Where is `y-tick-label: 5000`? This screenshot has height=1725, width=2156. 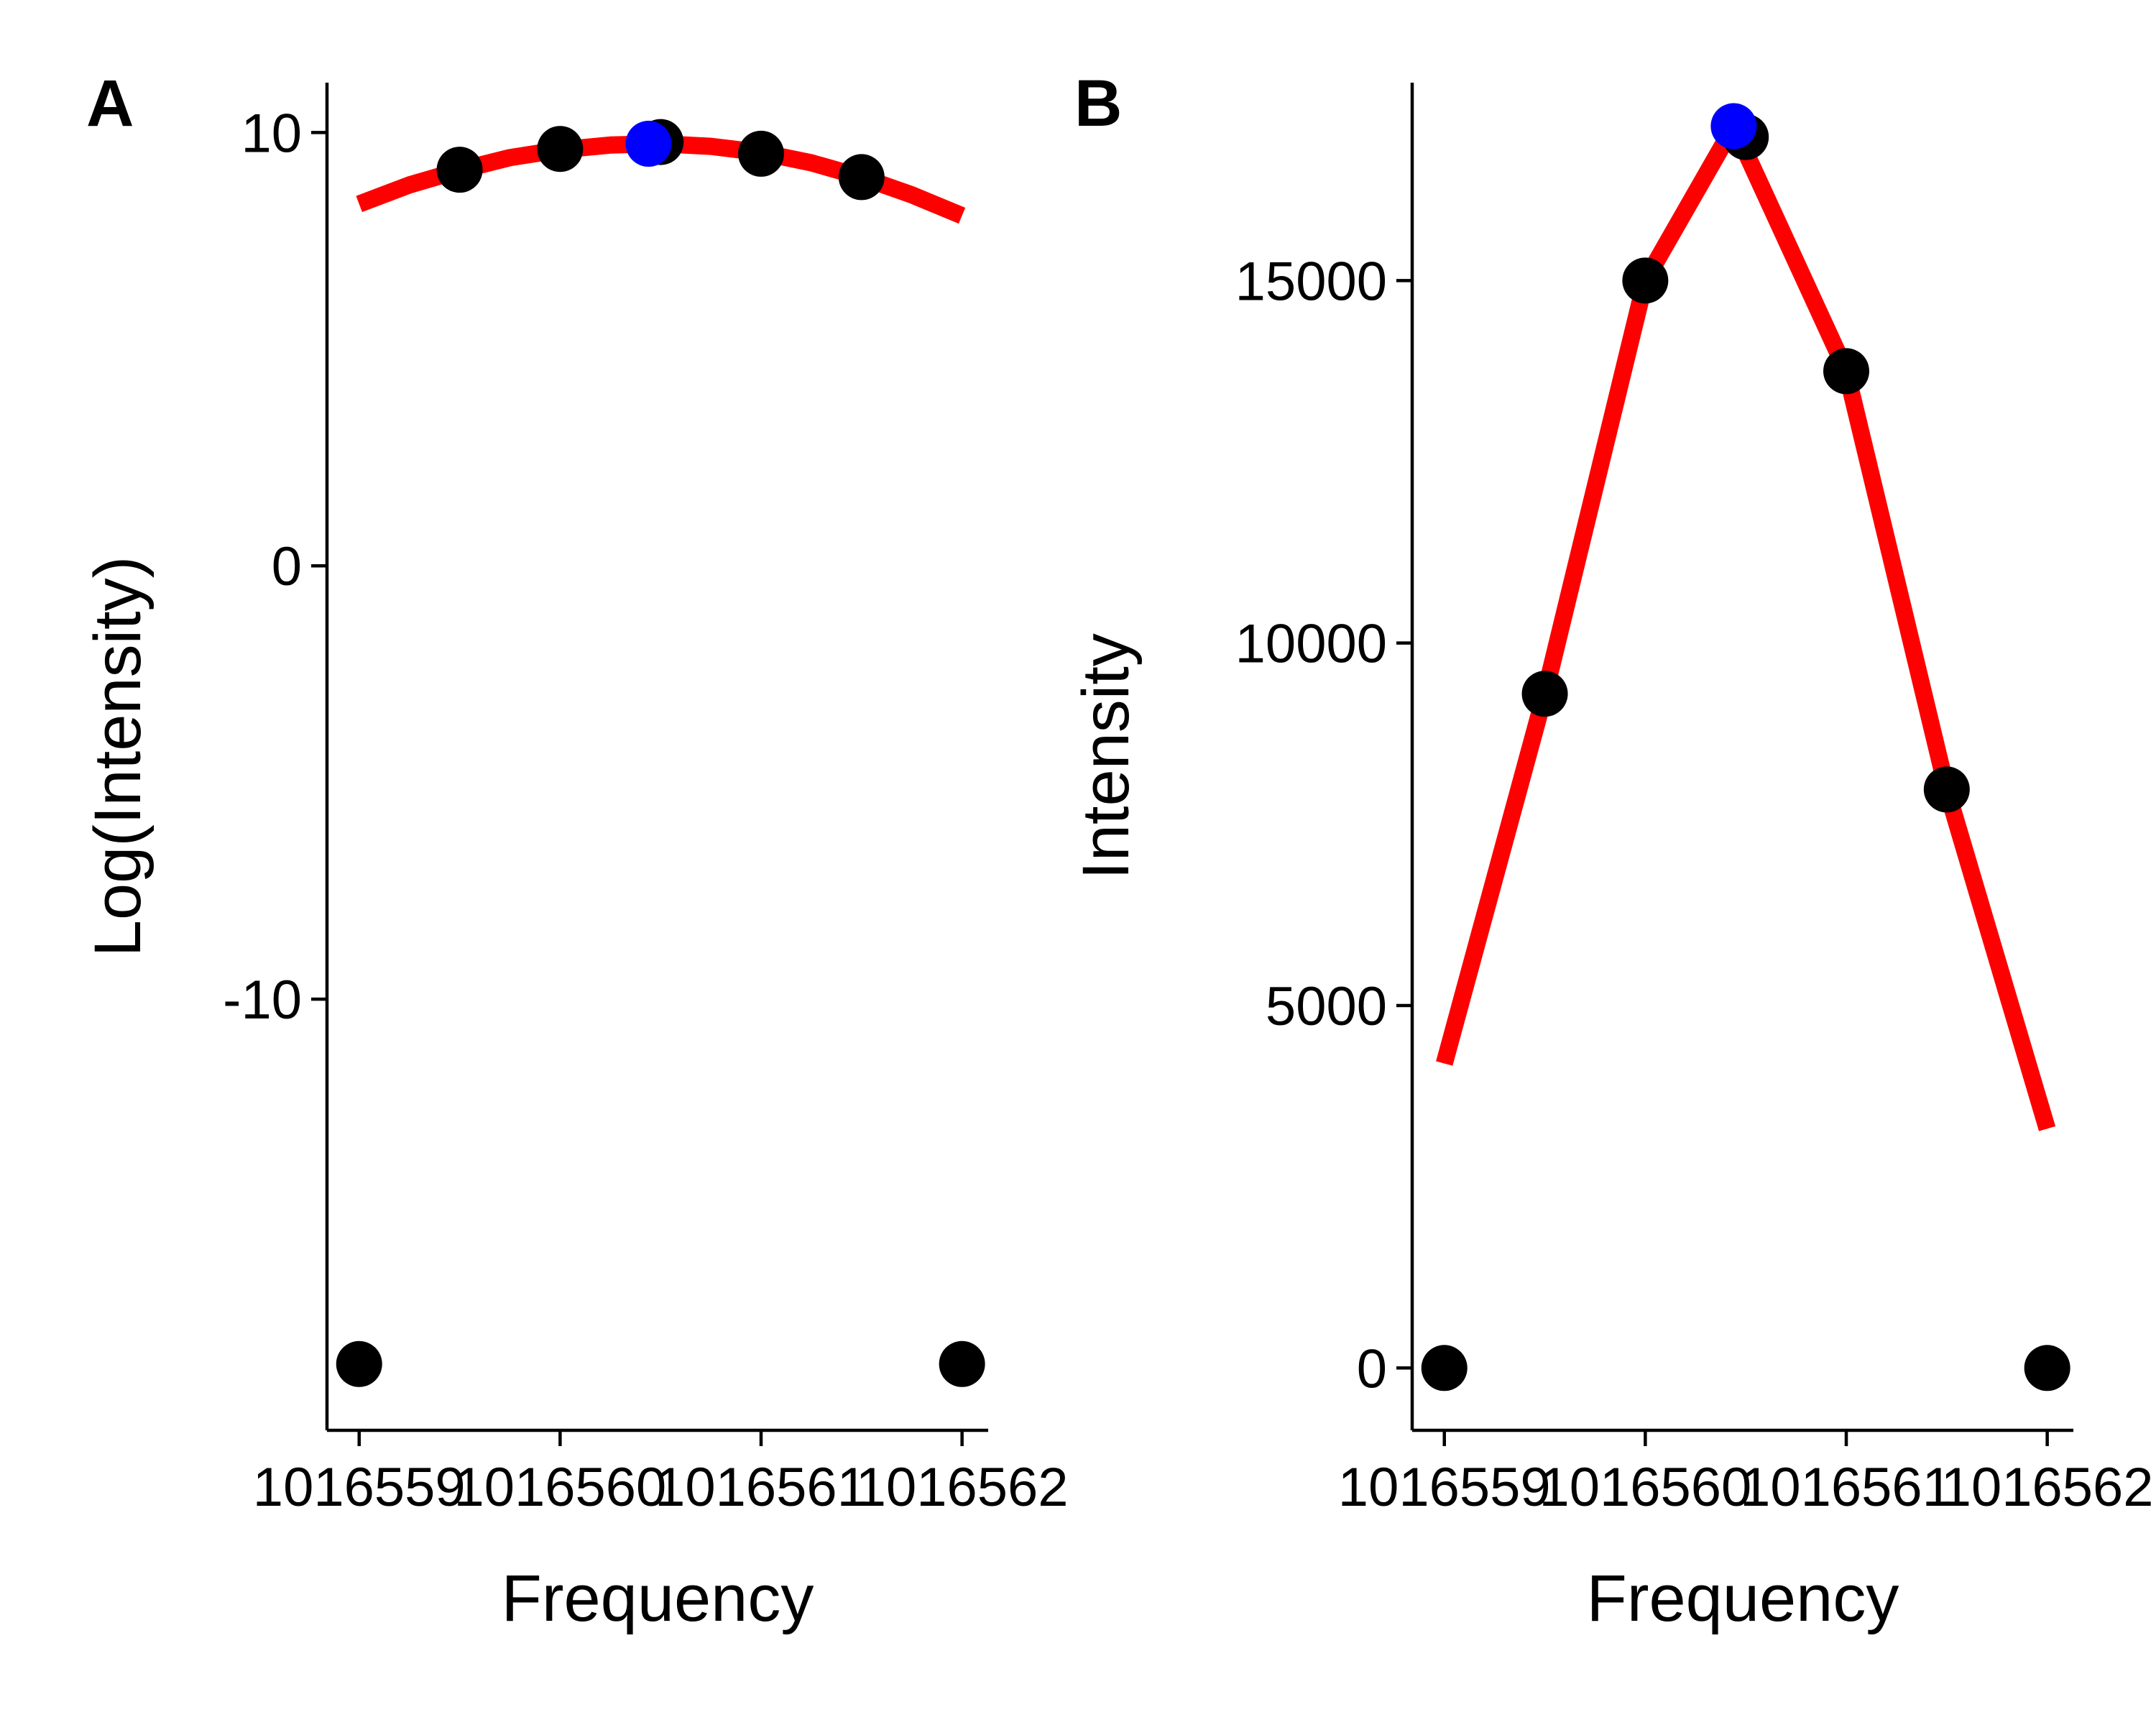
y-tick-label: 5000 is located at coordinates (1326, 1006).